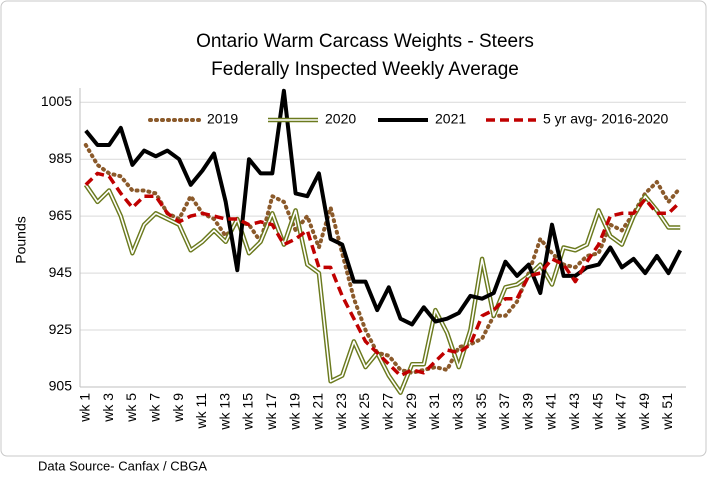 The image size is (707, 482). Describe the element at coordinates (108, 408) in the screenshot. I see `x-tick-label: wk 3` at that location.